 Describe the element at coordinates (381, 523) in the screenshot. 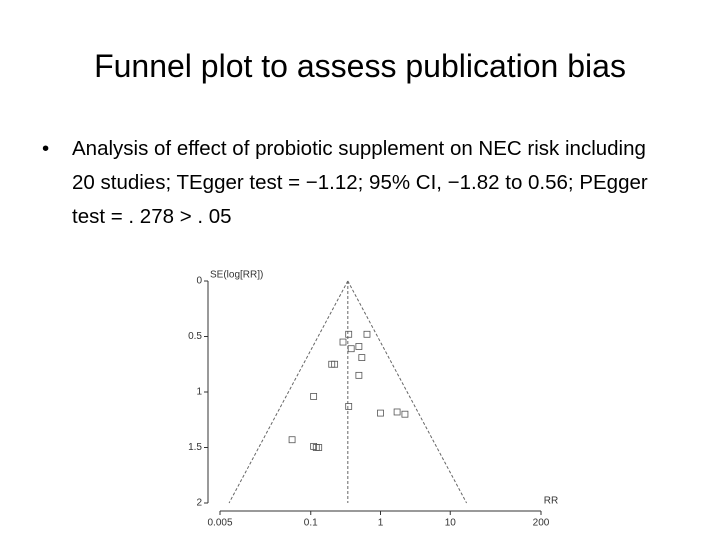

I see `x-tick-label: 1` at that location.